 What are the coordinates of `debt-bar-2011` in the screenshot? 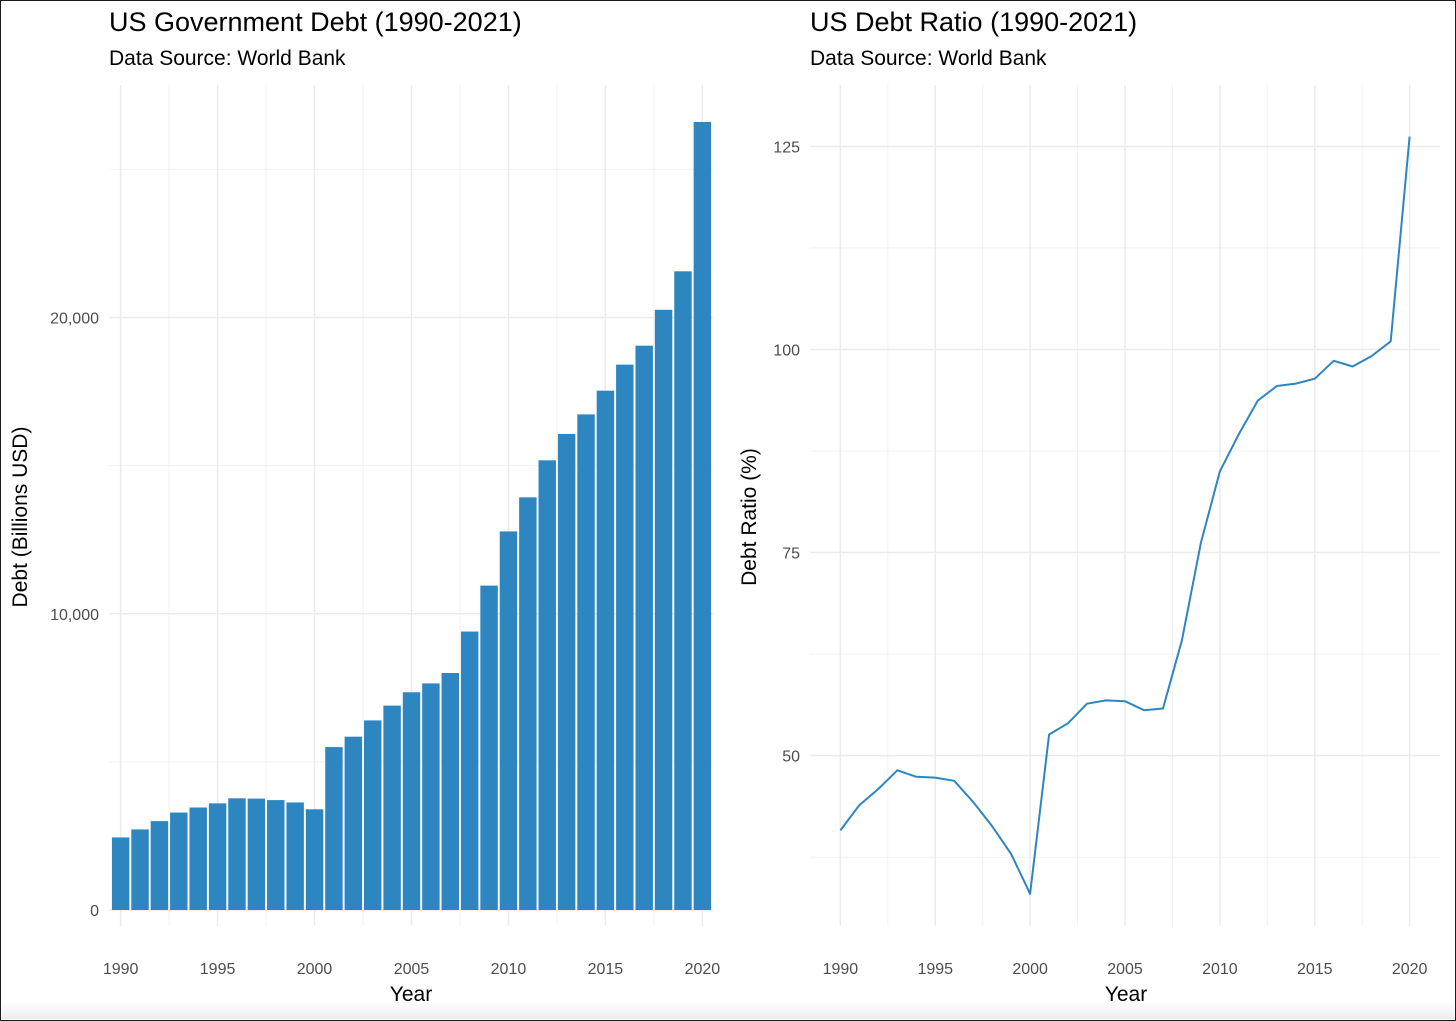 It's located at (528, 703).